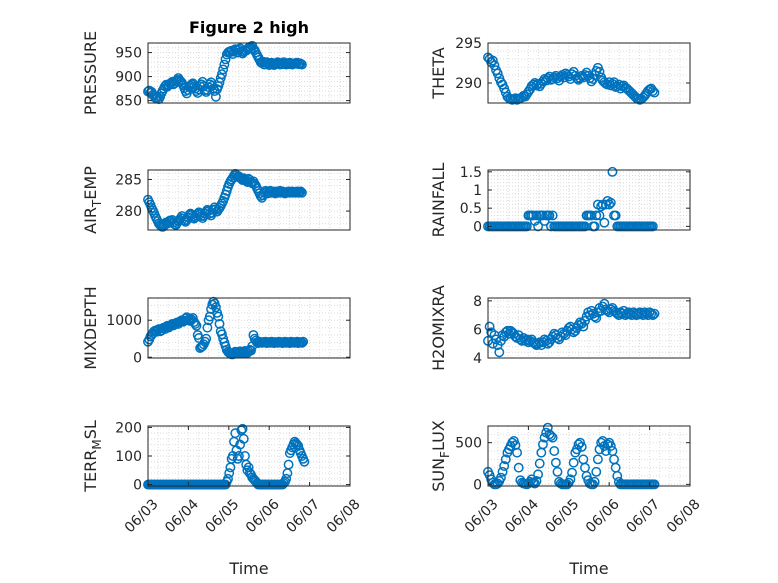 The width and height of the screenshot is (778, 583). I want to click on y-tick-label: 4, so click(477, 359).